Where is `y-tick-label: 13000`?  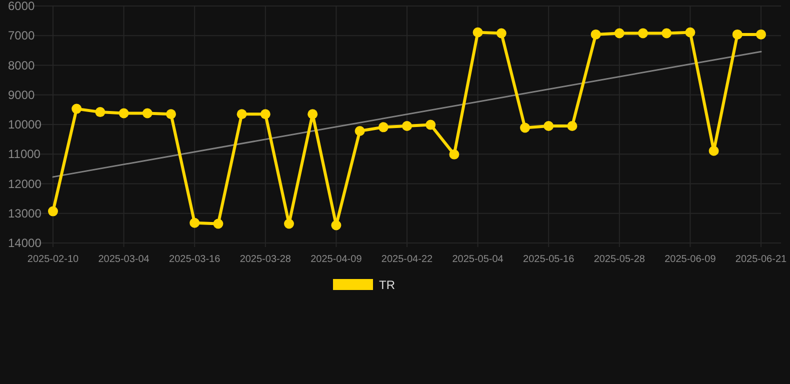 y-tick-label: 13000 is located at coordinates (25, 213).